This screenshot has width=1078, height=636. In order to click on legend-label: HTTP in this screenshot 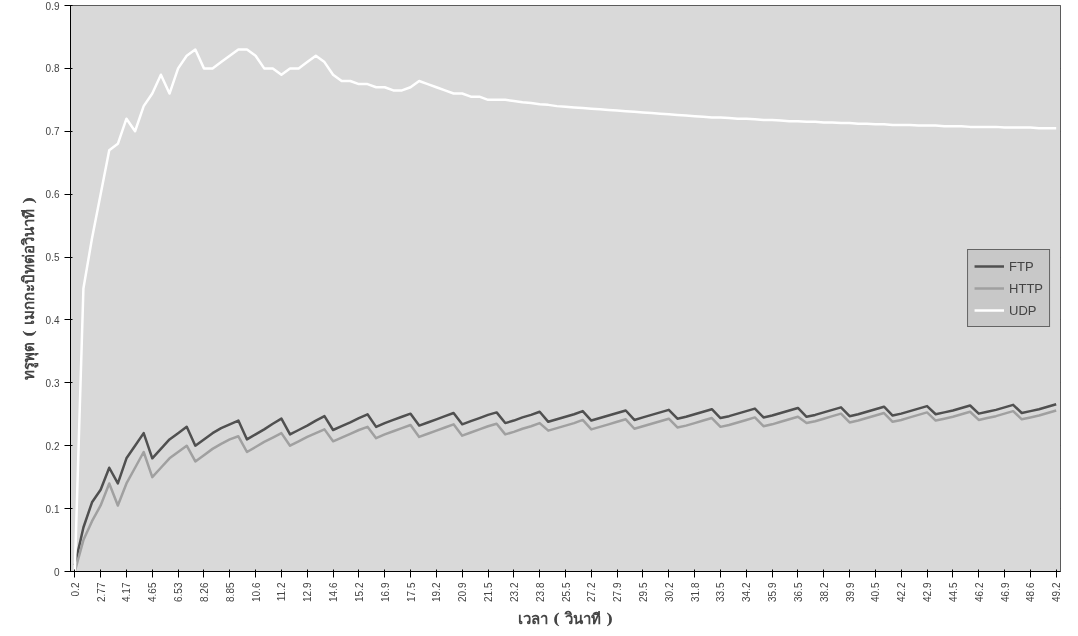, I will do `click(1026, 288)`.